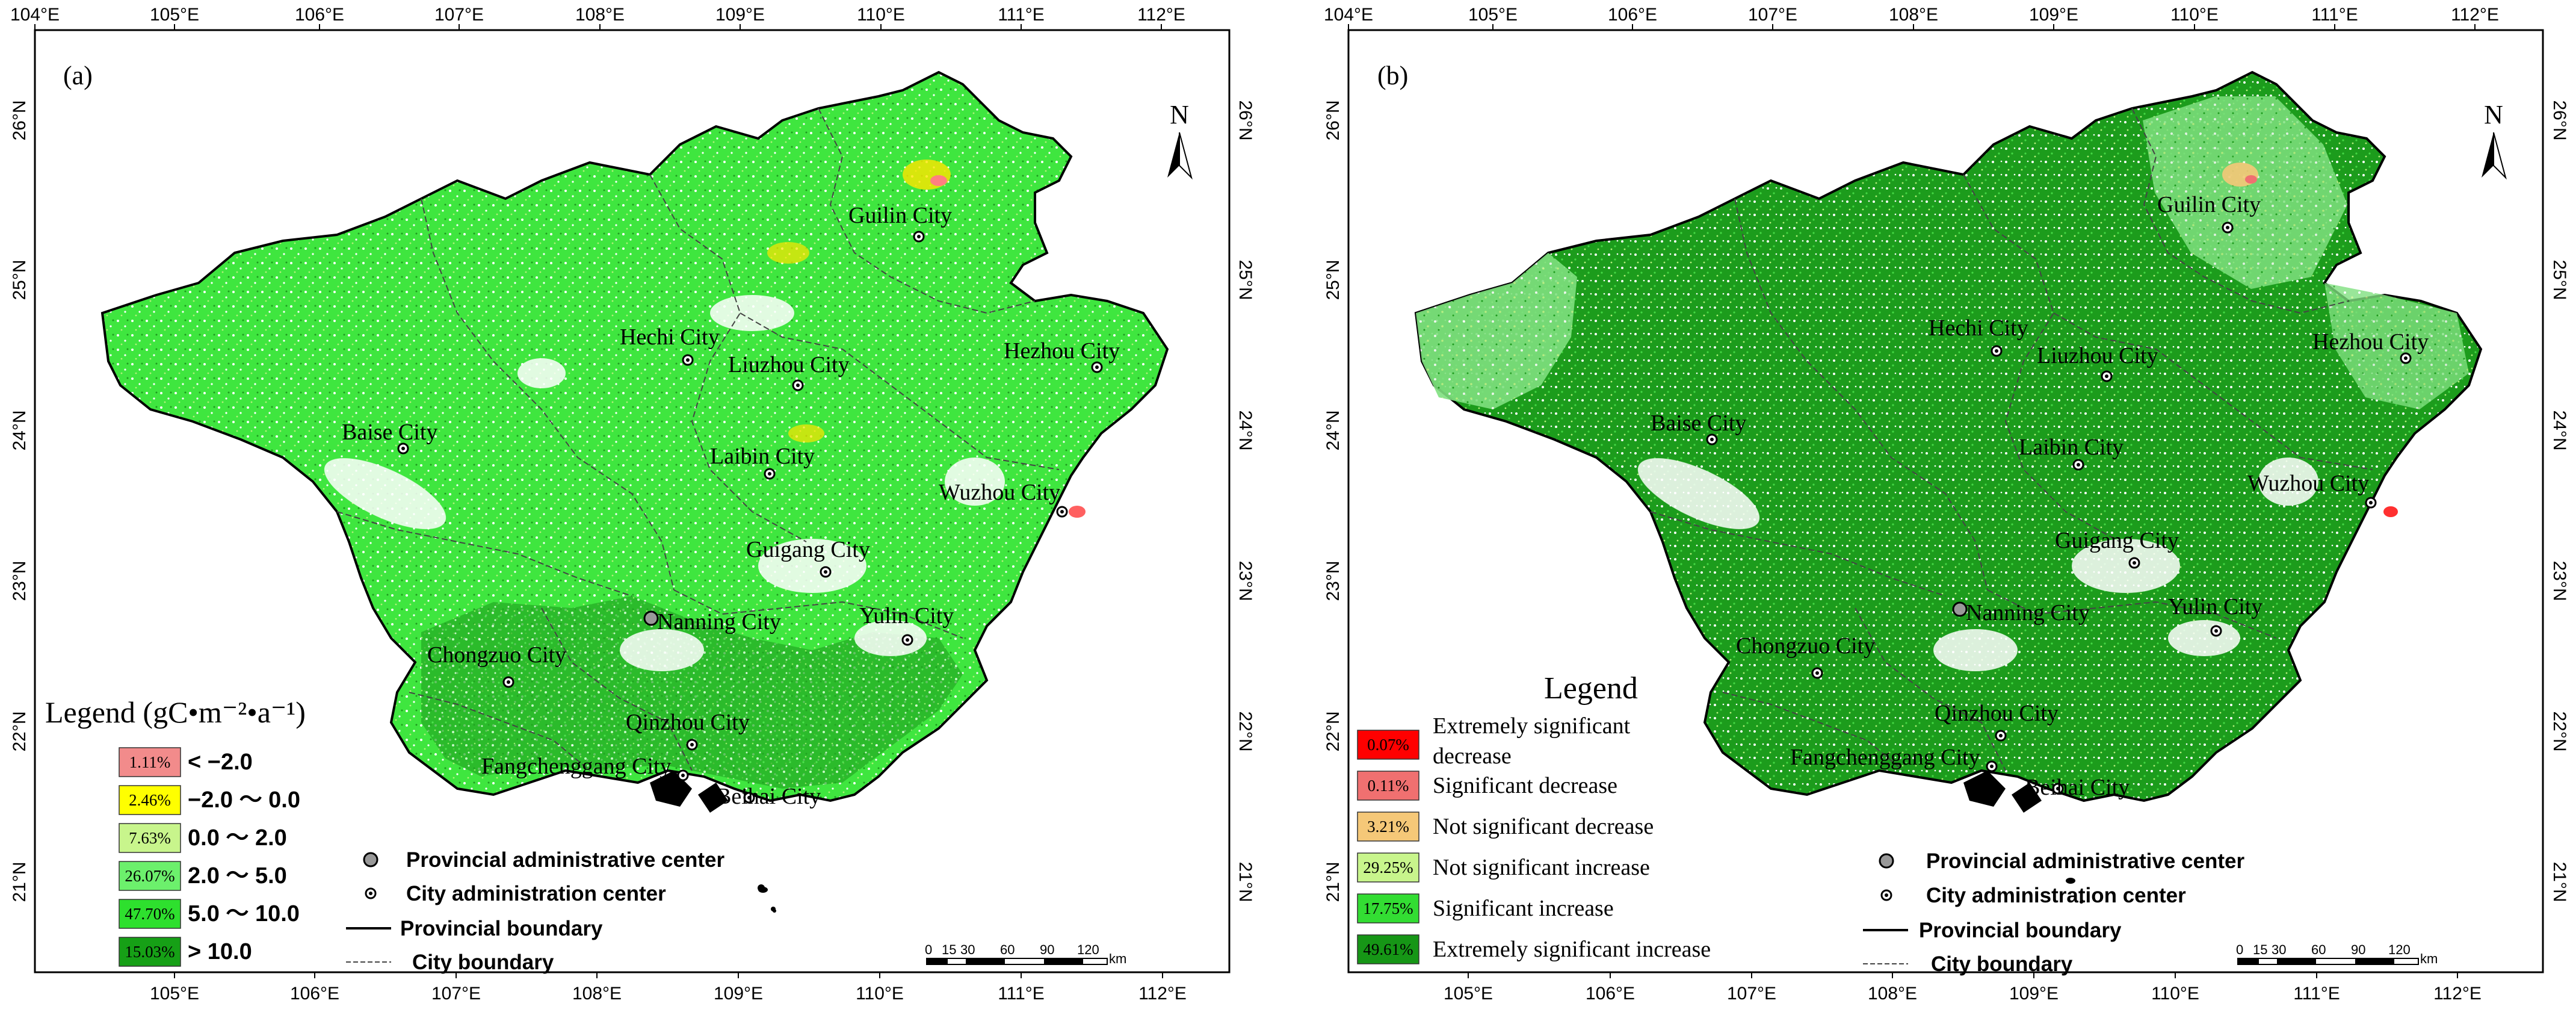 This screenshot has height=1018, width=2576. What do you see at coordinates (2028, 612) in the screenshot?
I see `city-label: Nanning City` at bounding box center [2028, 612].